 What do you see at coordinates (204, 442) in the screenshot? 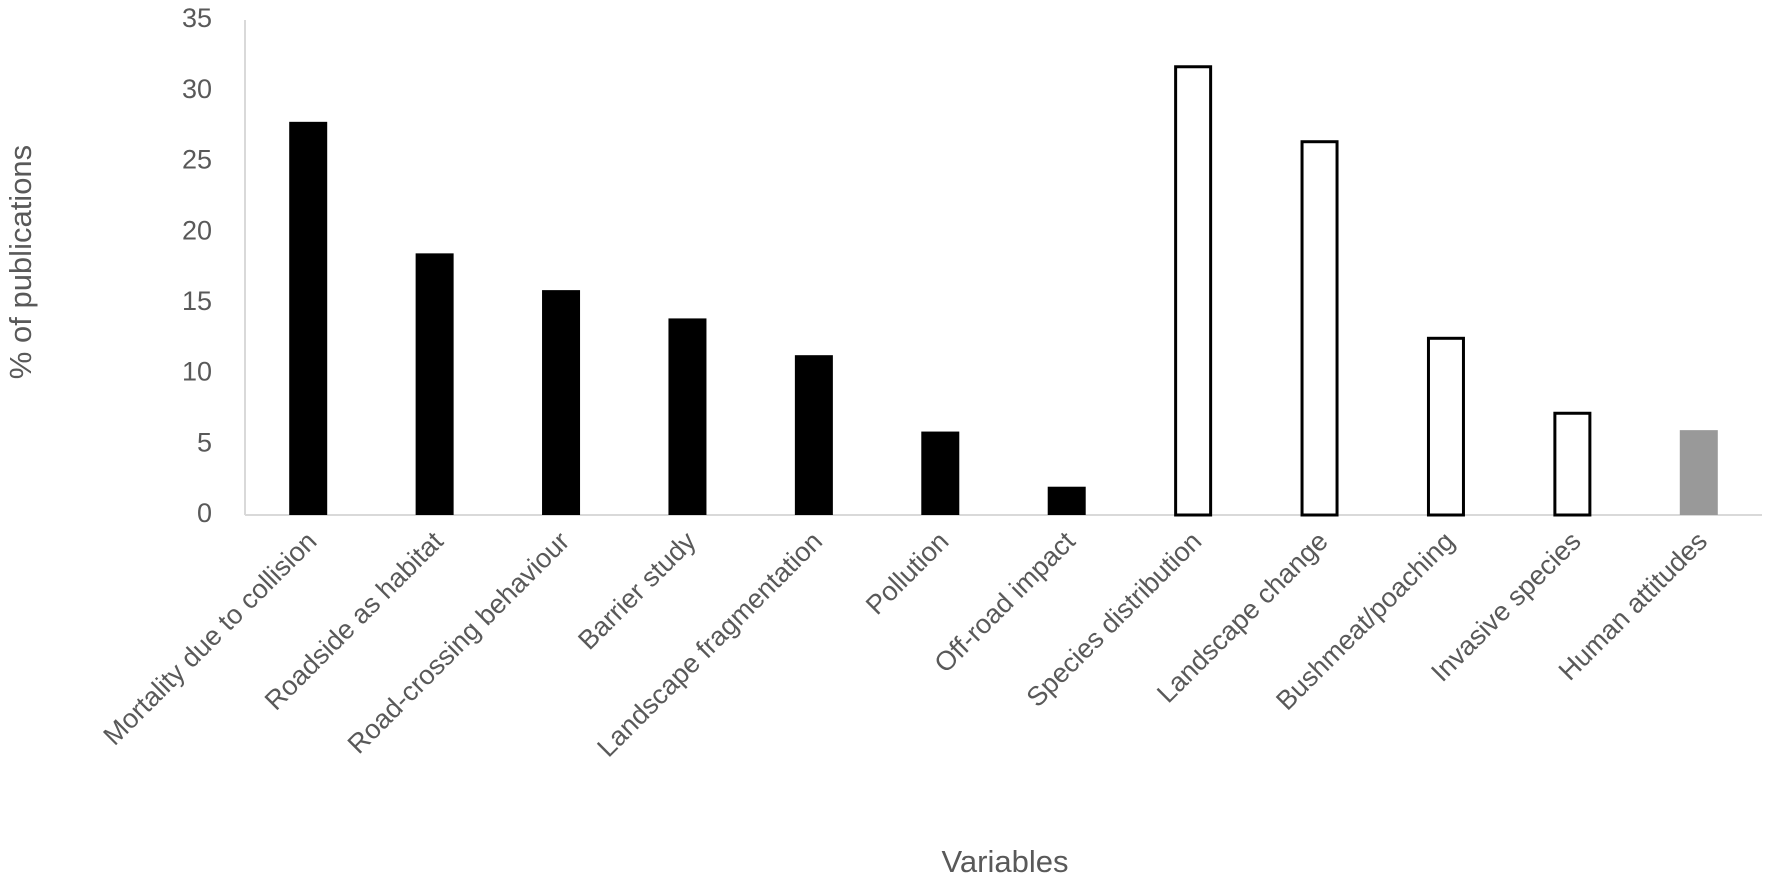
I see `y-tick-label: 5` at bounding box center [204, 442].